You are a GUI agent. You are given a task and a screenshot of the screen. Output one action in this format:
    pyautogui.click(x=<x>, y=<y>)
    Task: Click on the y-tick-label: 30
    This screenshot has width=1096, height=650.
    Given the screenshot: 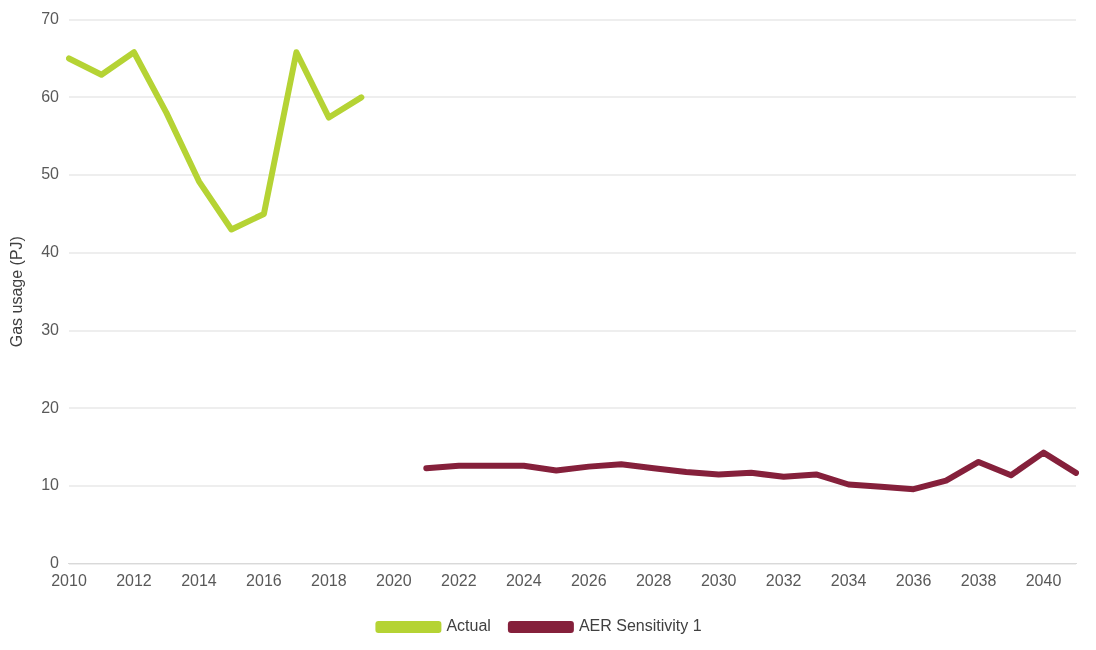 What is the action you would take?
    pyautogui.click(x=50, y=329)
    